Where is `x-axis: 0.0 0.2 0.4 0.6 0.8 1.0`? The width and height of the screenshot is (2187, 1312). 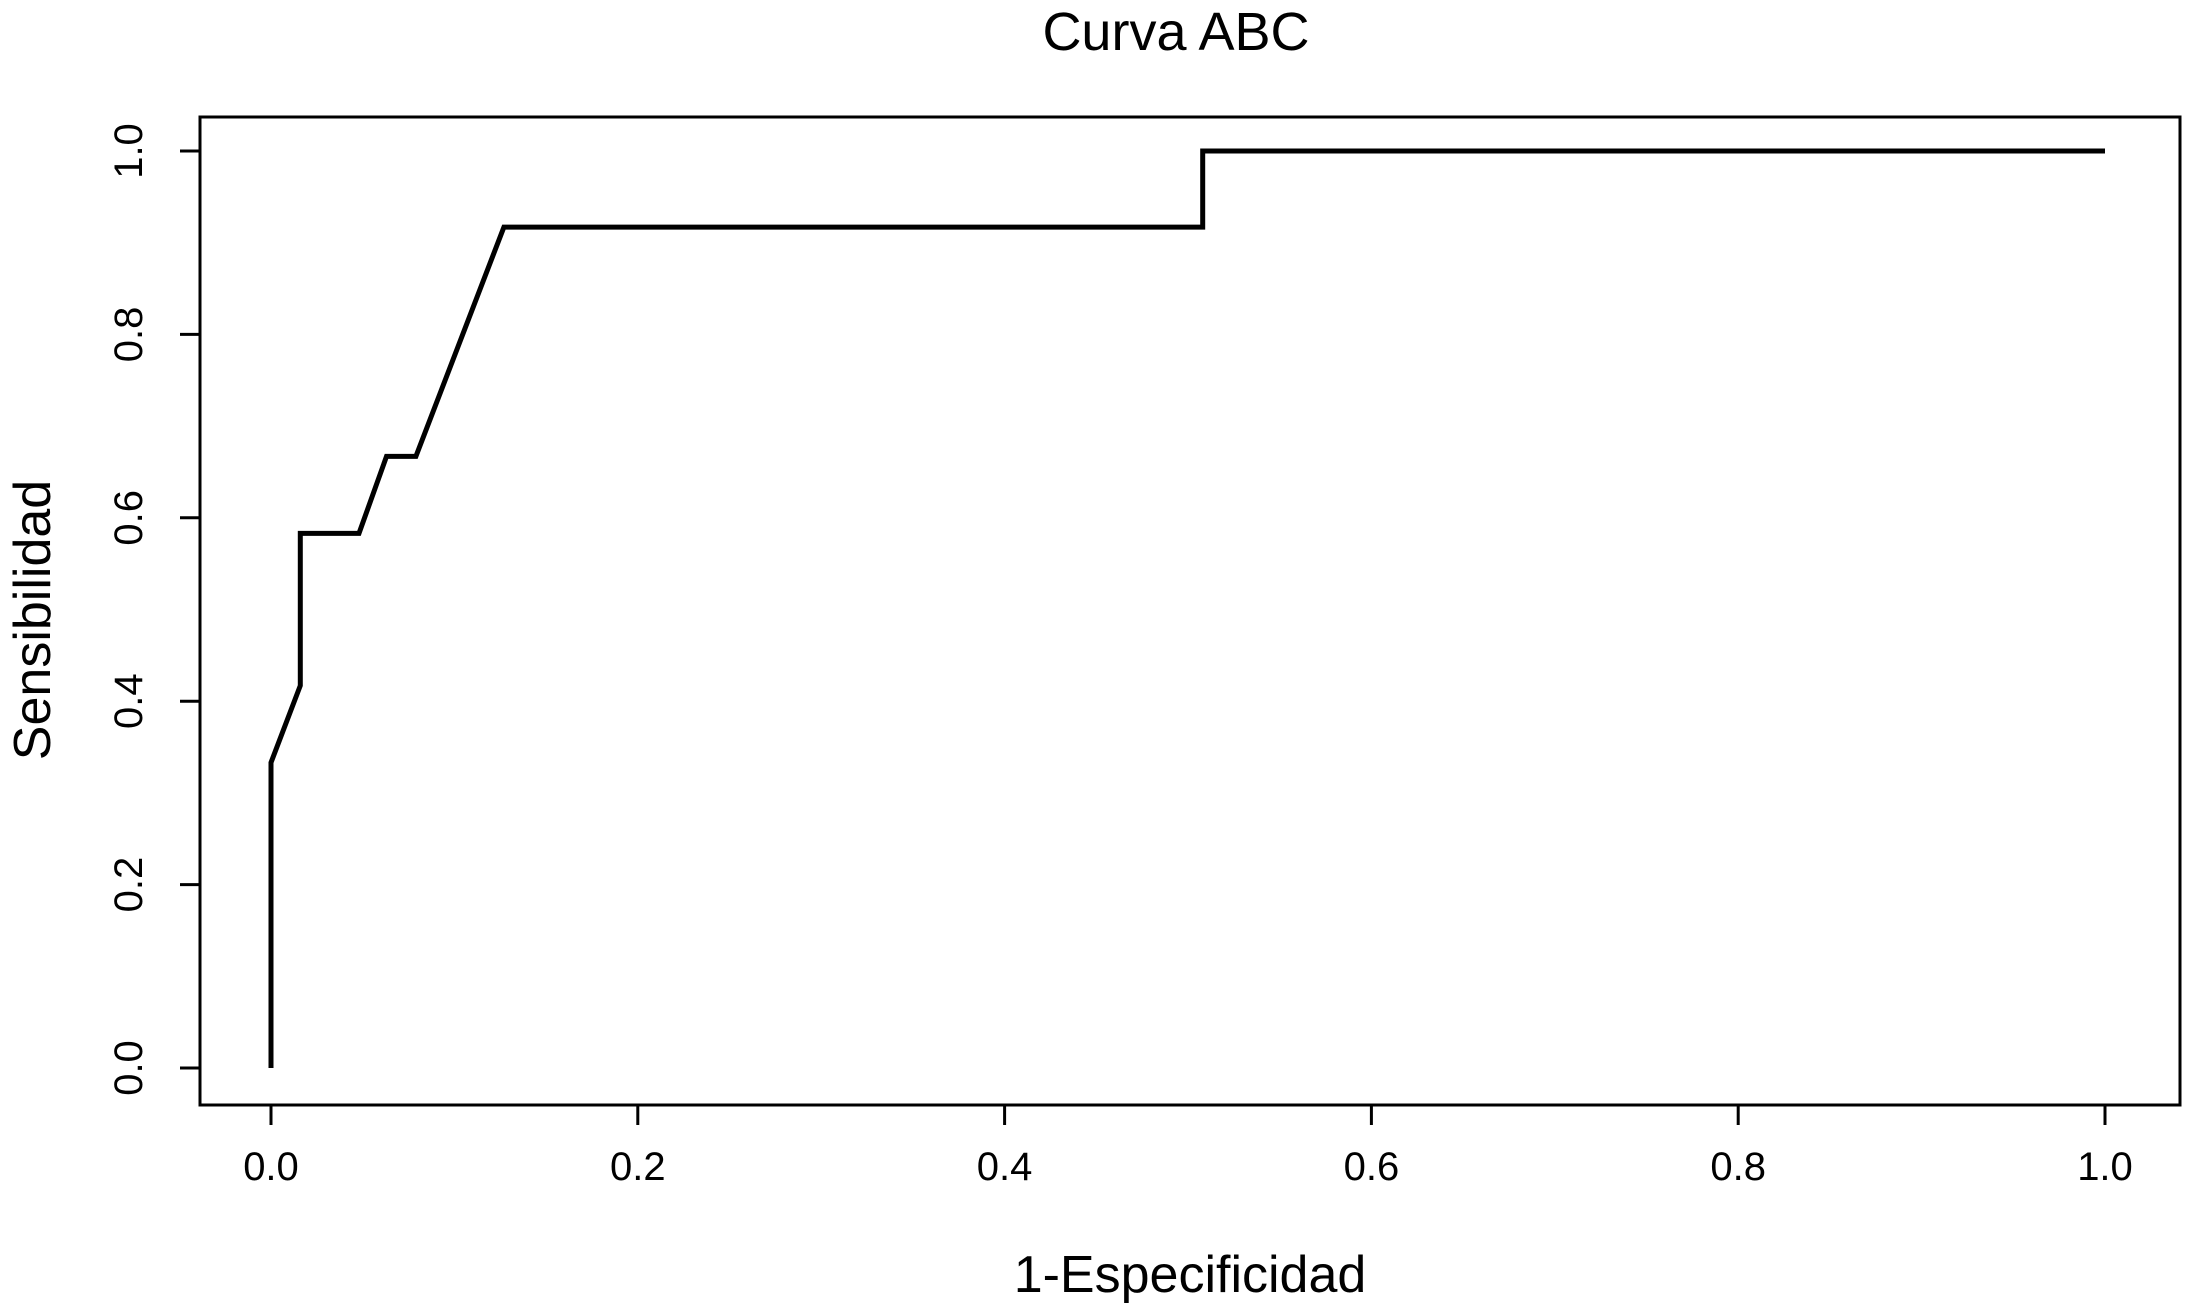
x-axis: 0.0 0.2 0.4 0.6 0.8 1.0 is located at coordinates (1188, 1146).